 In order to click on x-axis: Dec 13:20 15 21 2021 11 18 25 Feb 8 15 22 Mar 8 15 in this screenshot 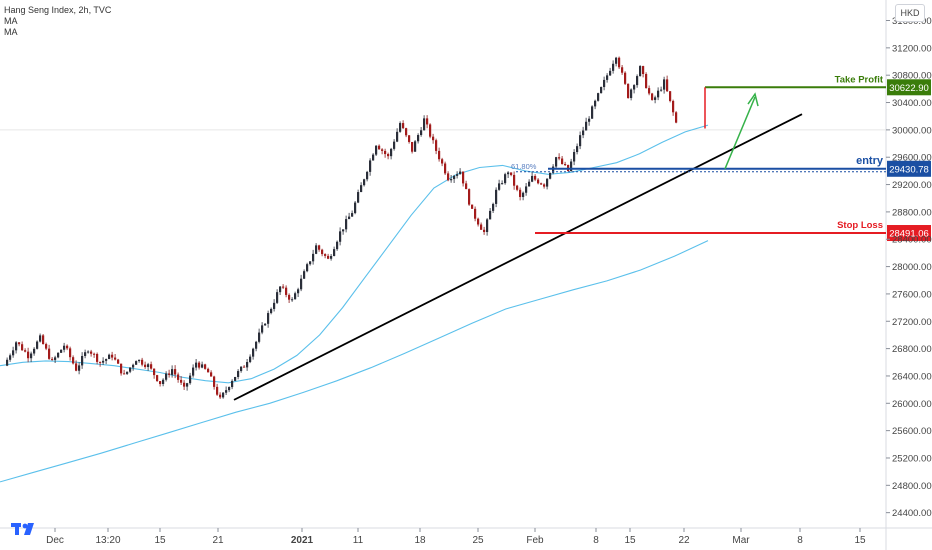, I will do `click(456, 537)`.